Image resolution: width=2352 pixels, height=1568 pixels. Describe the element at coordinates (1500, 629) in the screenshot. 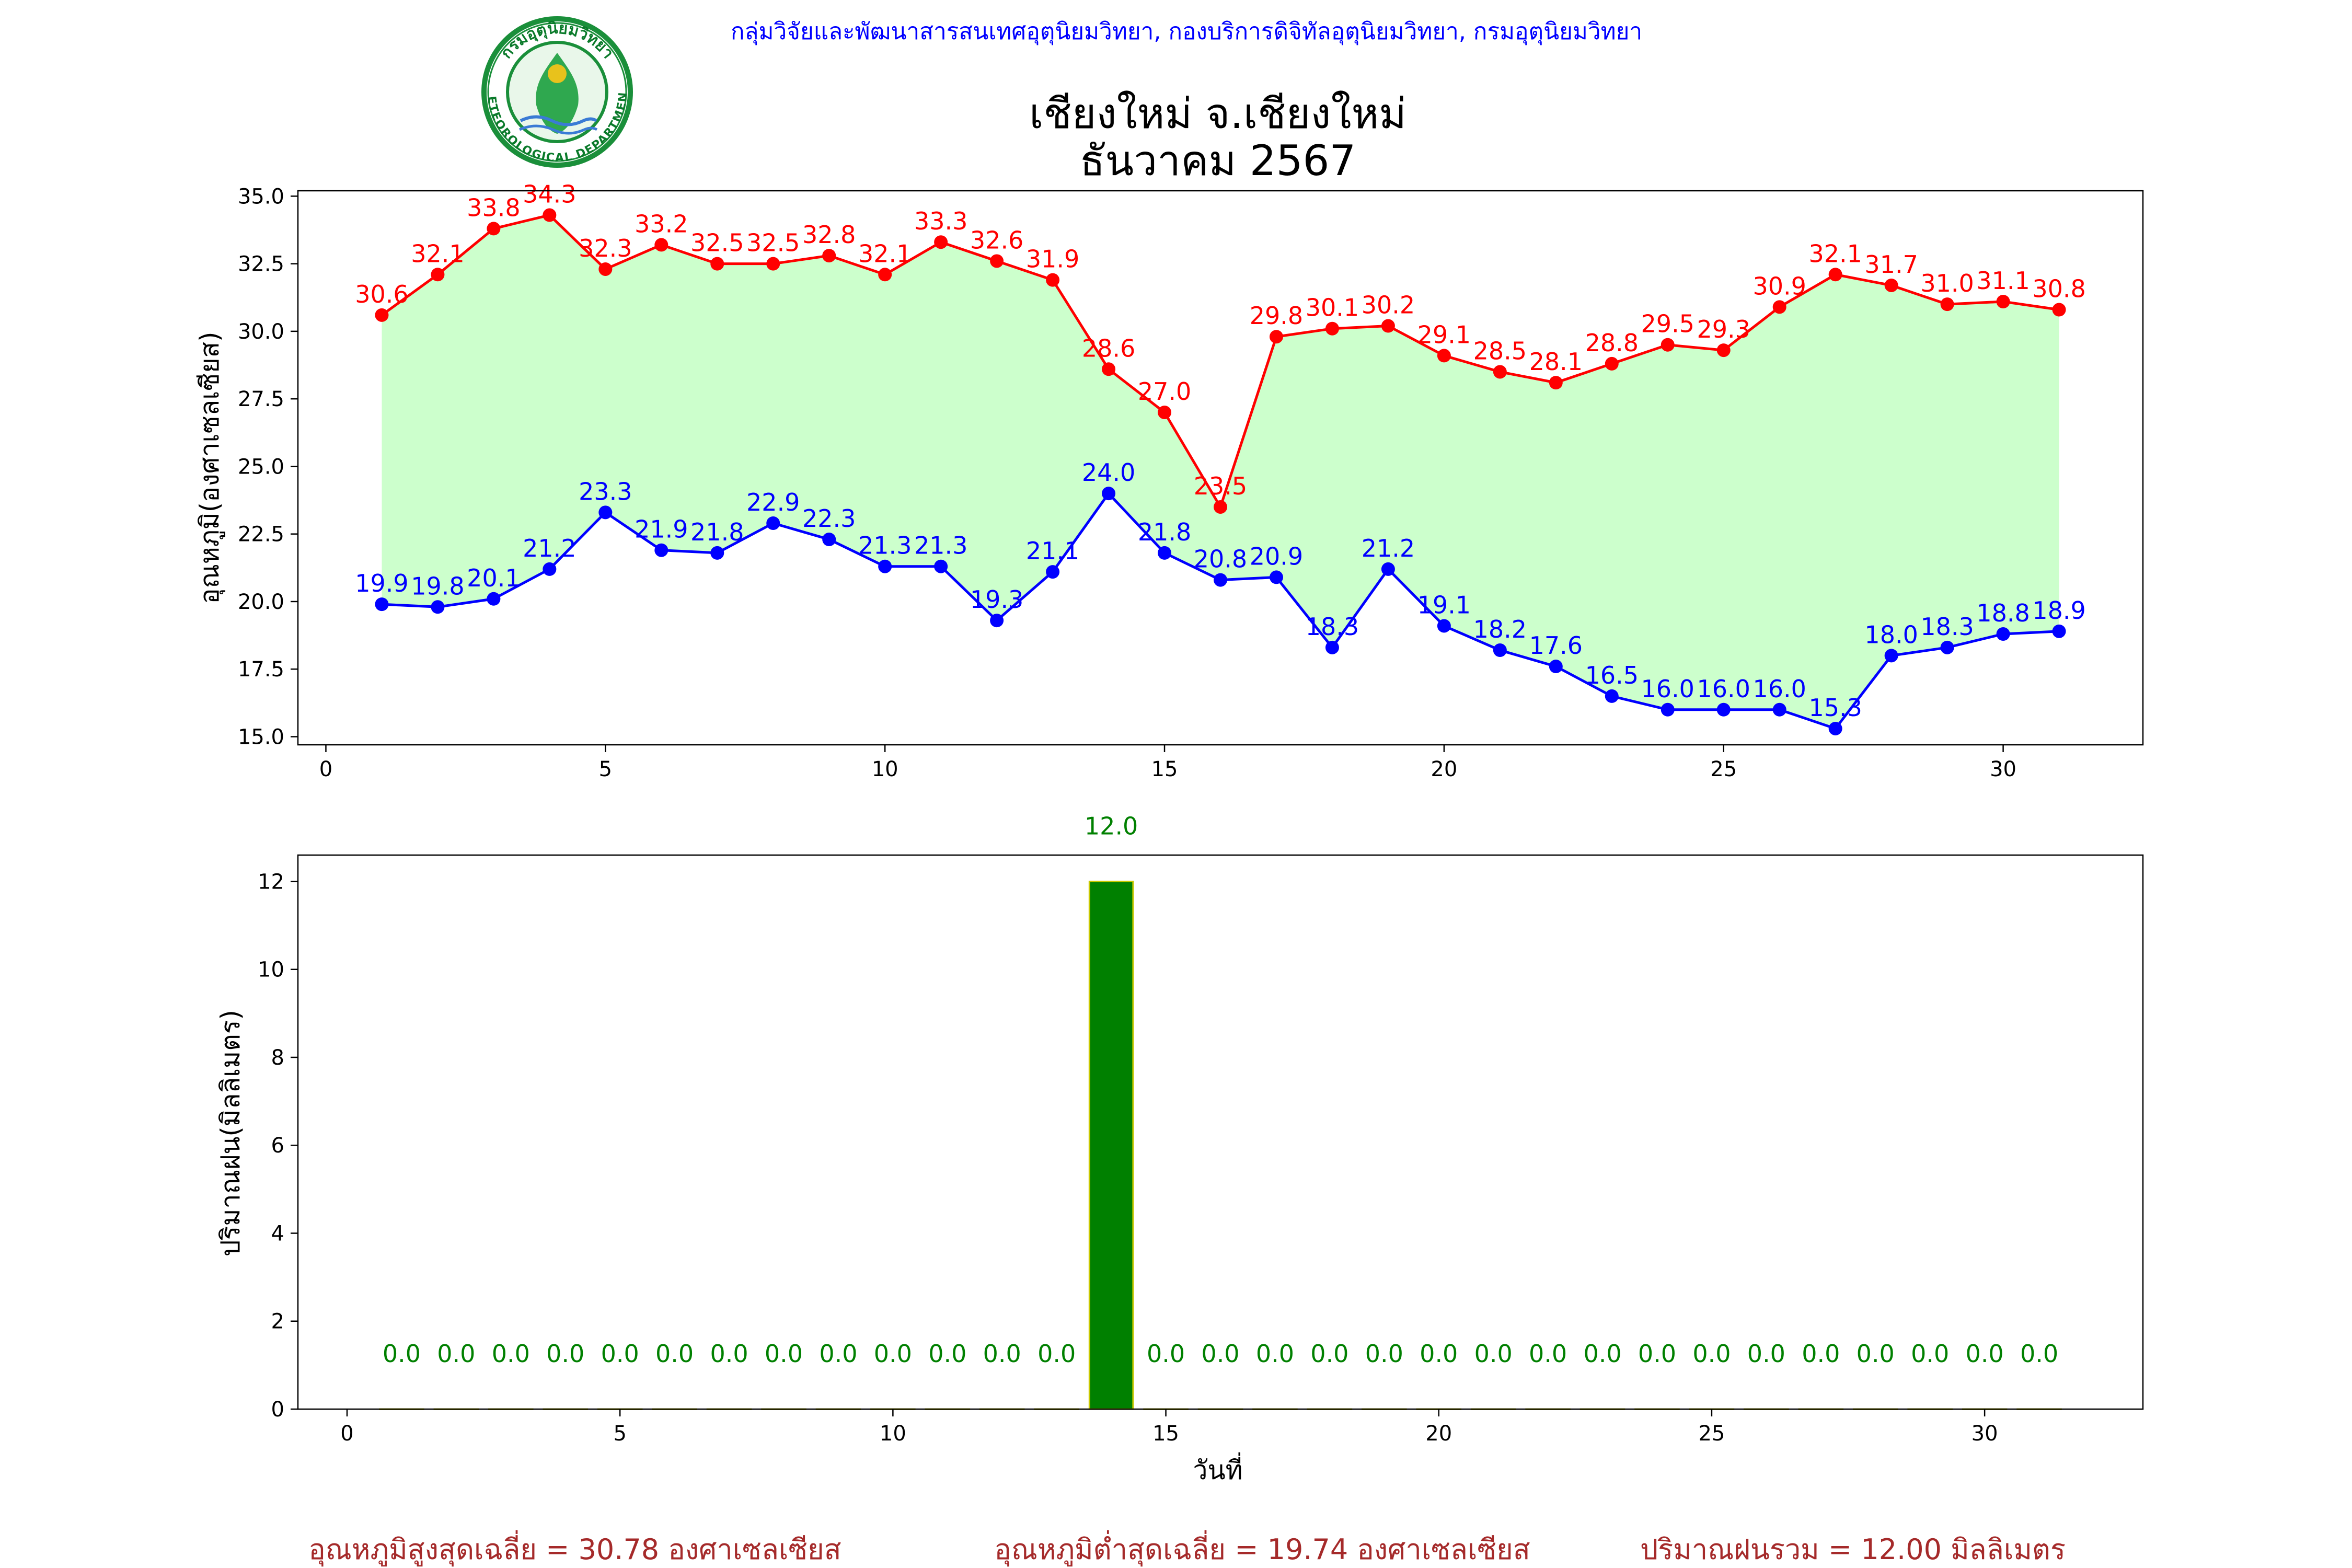

I see `temperature-min-data-label: 18.2` at that location.